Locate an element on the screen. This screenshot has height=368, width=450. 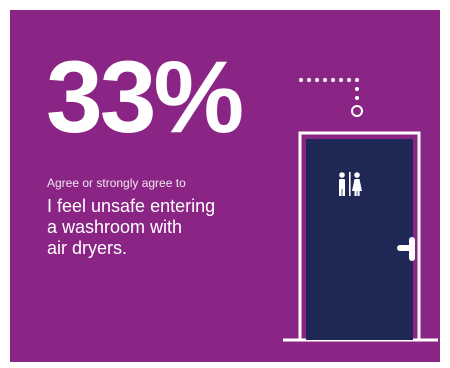
percentage-stat: 33% is located at coordinates (145, 97).